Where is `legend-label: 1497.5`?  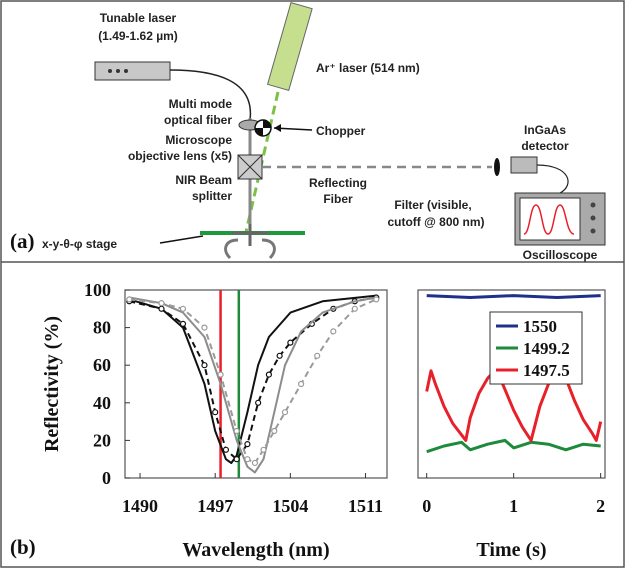 legend-label: 1497.5 is located at coordinates (546, 370).